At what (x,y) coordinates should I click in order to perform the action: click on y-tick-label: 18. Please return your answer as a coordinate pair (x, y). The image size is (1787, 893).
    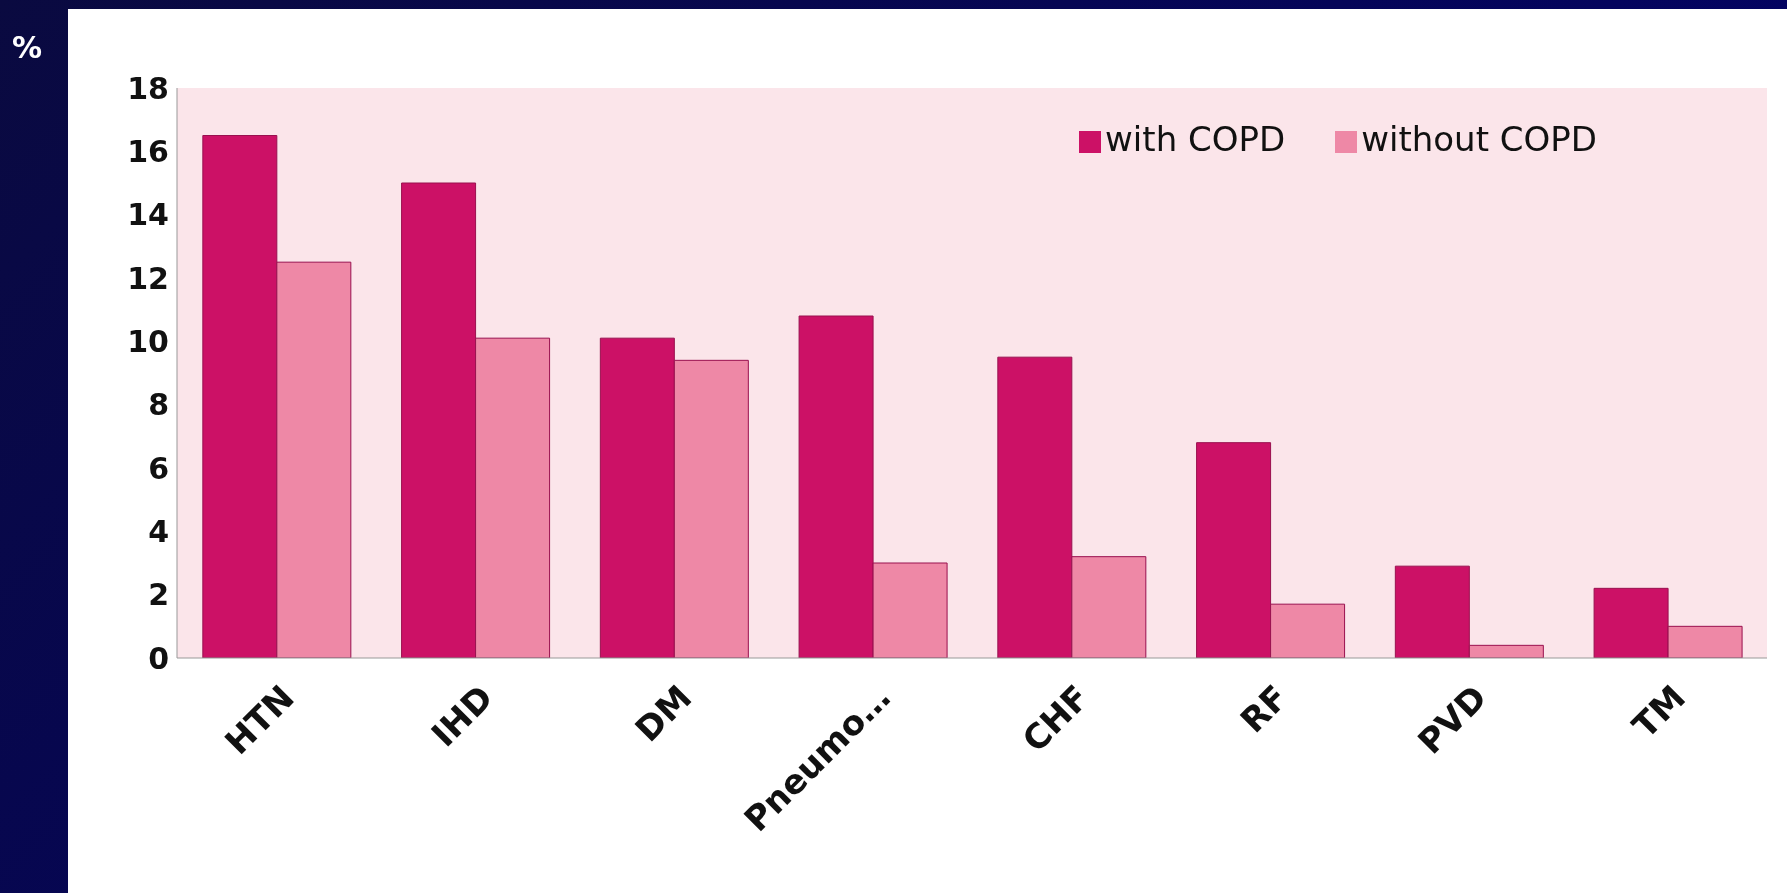
    Looking at the image, I should click on (148, 88).